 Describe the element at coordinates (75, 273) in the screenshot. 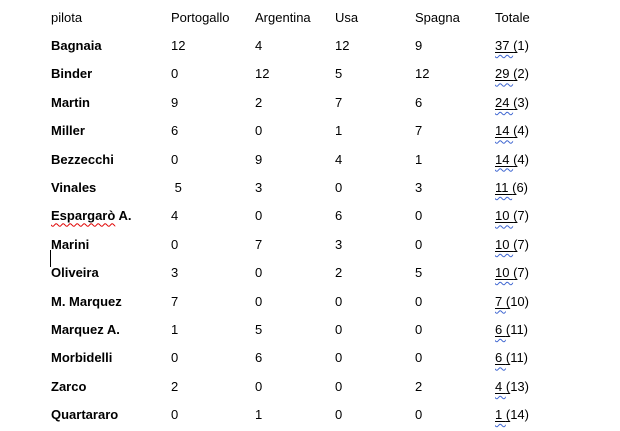

I see `rider-name: Oliveira` at that location.